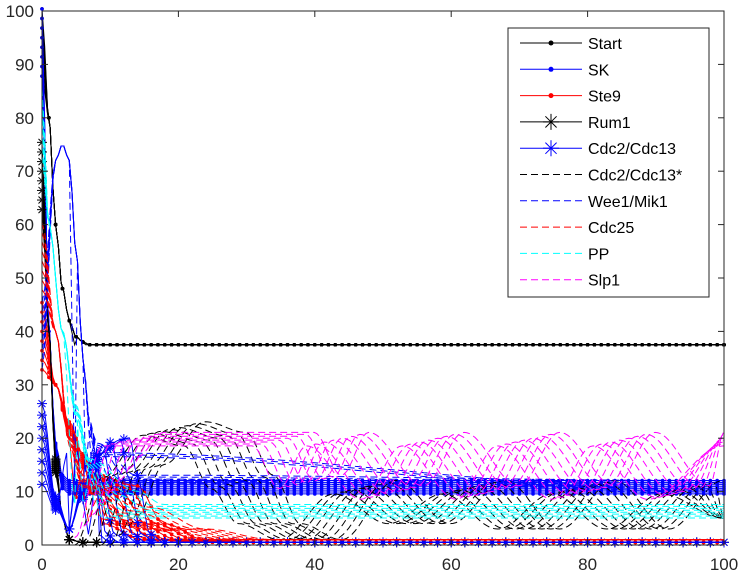 This screenshot has height=577, width=740. Describe the element at coordinates (635, 176) in the screenshot. I see `legend-label: Cdc2/Cdc13*` at that location.